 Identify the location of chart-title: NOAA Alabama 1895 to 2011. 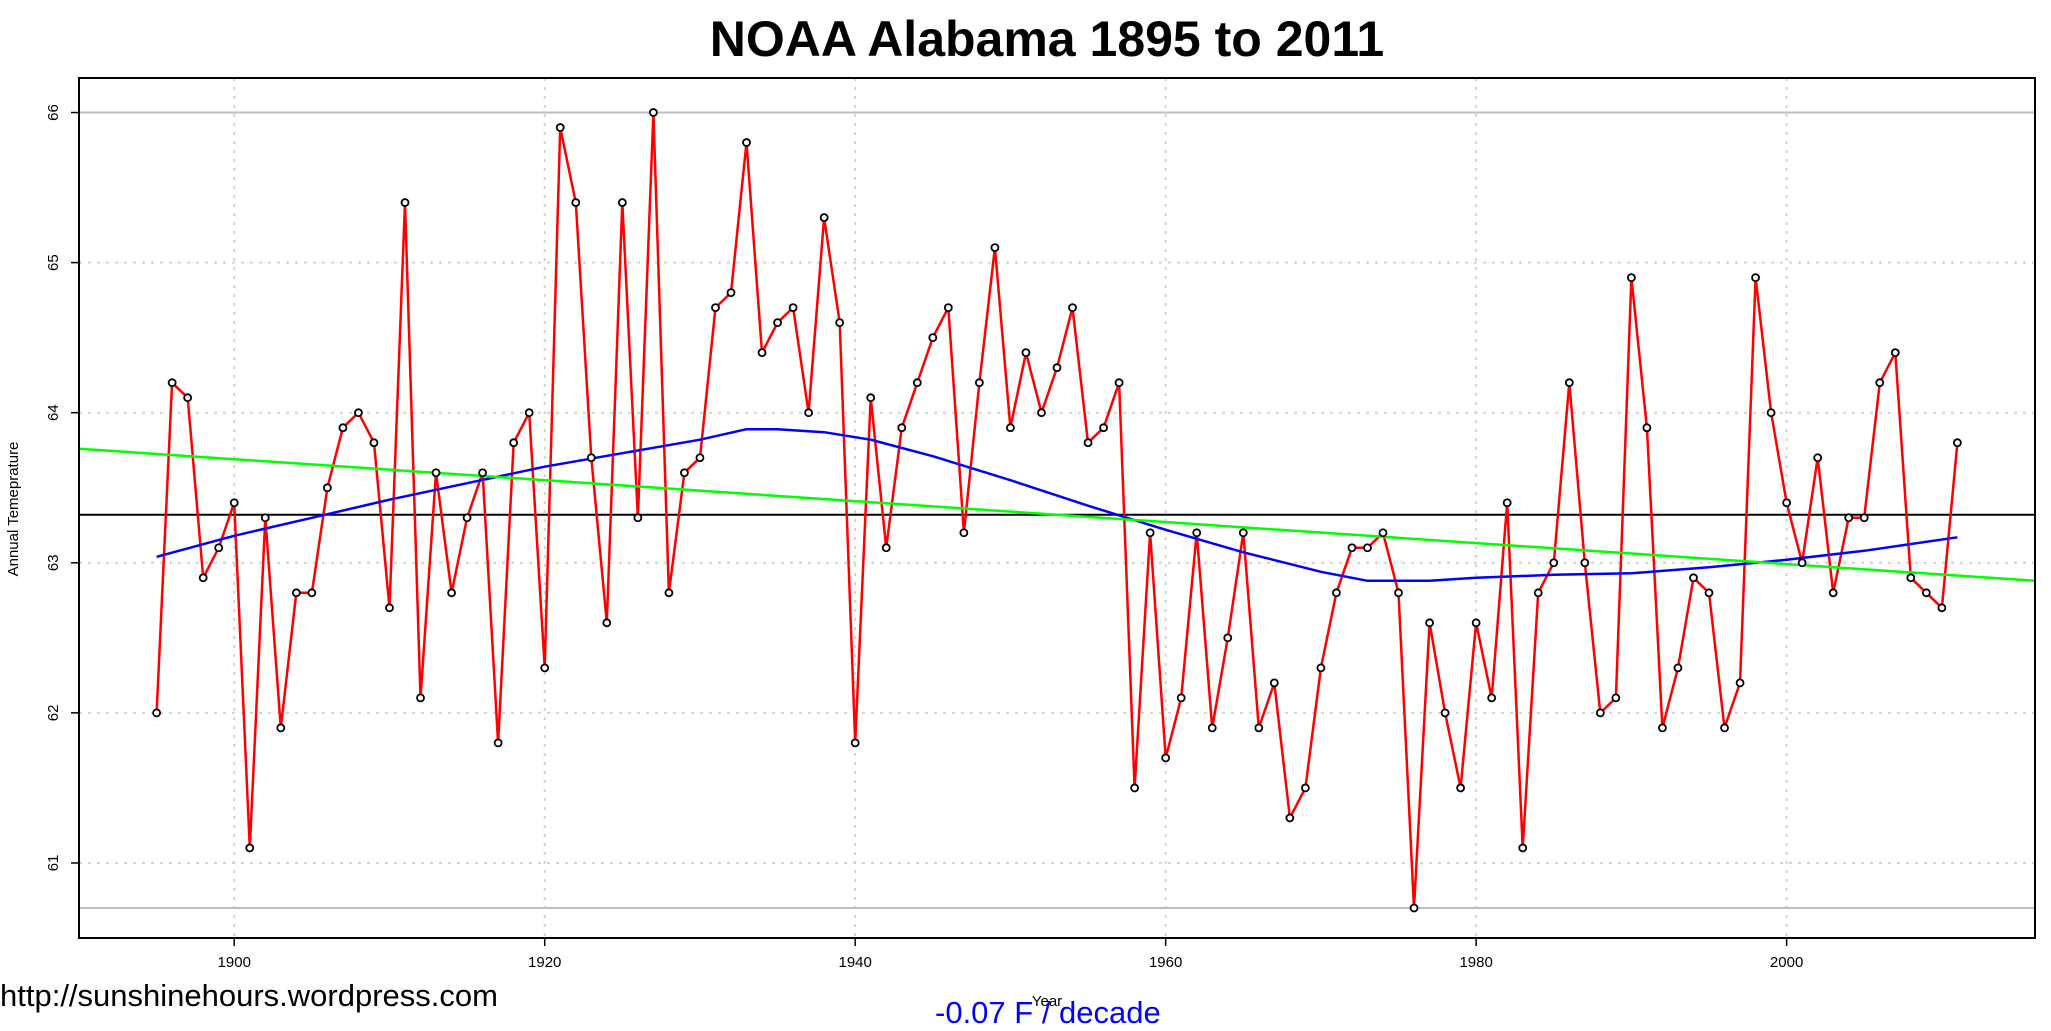
(1047, 39).